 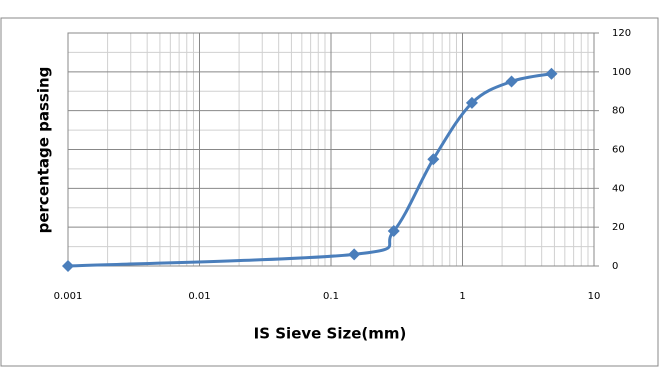 What do you see at coordinates (330, 334) in the screenshot?
I see `x-axis-title: IS Sieve Size(mm)` at bounding box center [330, 334].